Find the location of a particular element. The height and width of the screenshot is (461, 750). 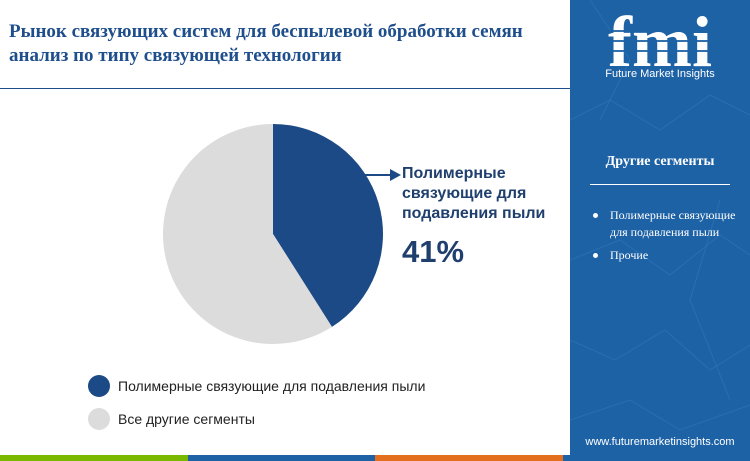

callout-value: 41% is located at coordinates (433, 251).